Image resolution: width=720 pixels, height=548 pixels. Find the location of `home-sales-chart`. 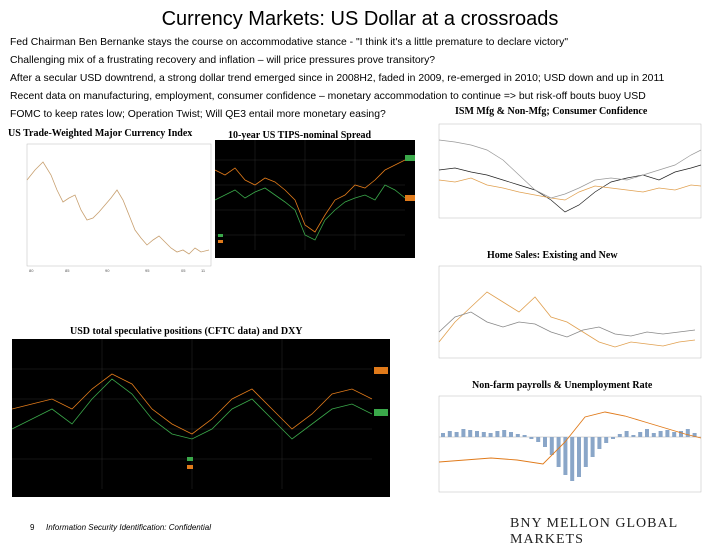

home-sales-chart is located at coordinates (571, 319).